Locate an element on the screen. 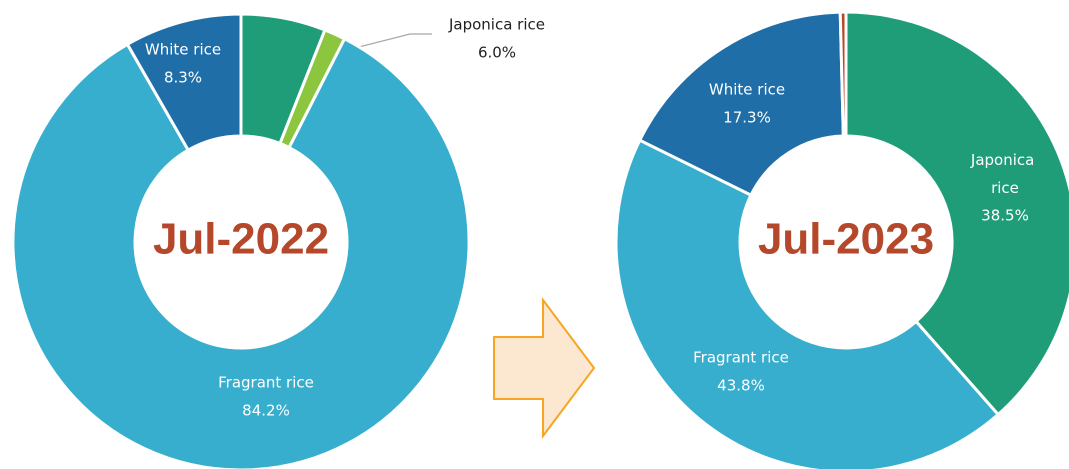  arrow is located at coordinates (544, 368).